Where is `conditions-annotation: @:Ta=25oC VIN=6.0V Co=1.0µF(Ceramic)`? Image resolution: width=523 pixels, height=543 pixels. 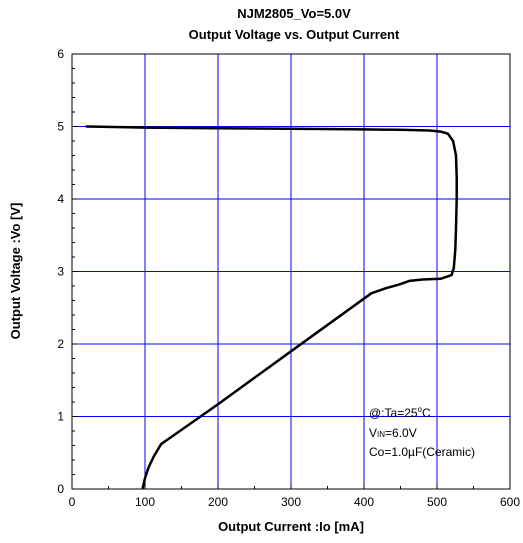 conditions-annotation: @:Ta=25oC VIN=6.0V Co=1.0µF(Ceramic) is located at coordinates (422, 432).